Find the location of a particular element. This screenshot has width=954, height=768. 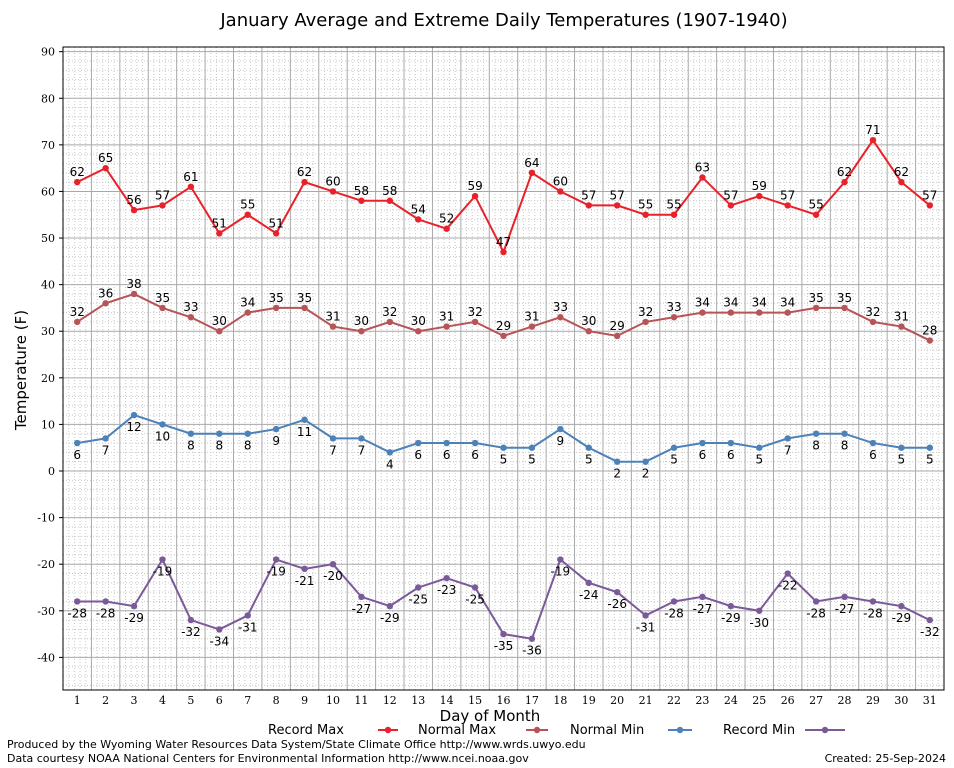

x-axis-label: Day of Month is located at coordinates (490, 716).